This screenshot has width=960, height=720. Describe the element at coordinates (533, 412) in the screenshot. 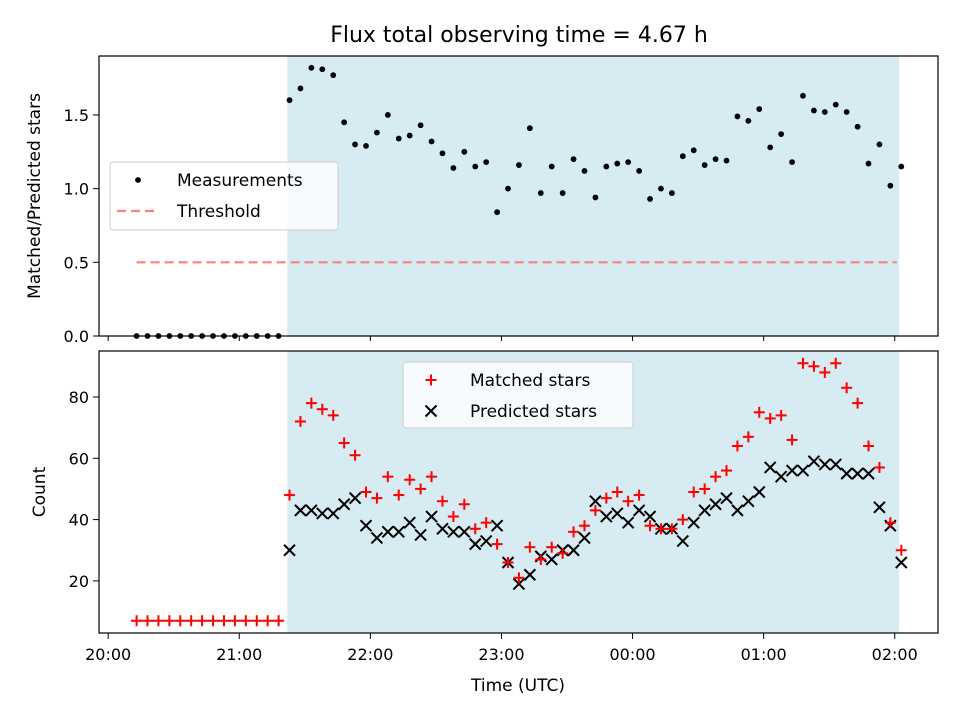

I see `legend-label: Predicted stars` at that location.